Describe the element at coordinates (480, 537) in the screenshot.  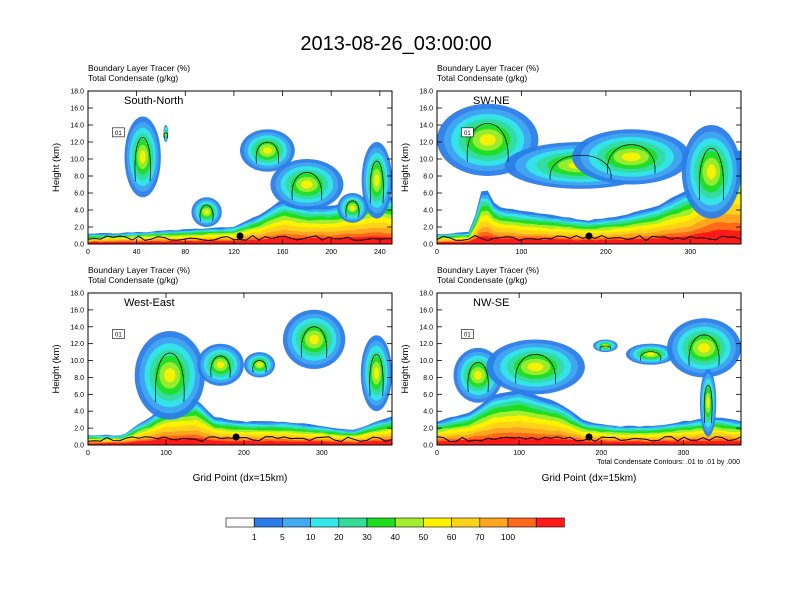
I see `colorbar-label: 70` at that location.